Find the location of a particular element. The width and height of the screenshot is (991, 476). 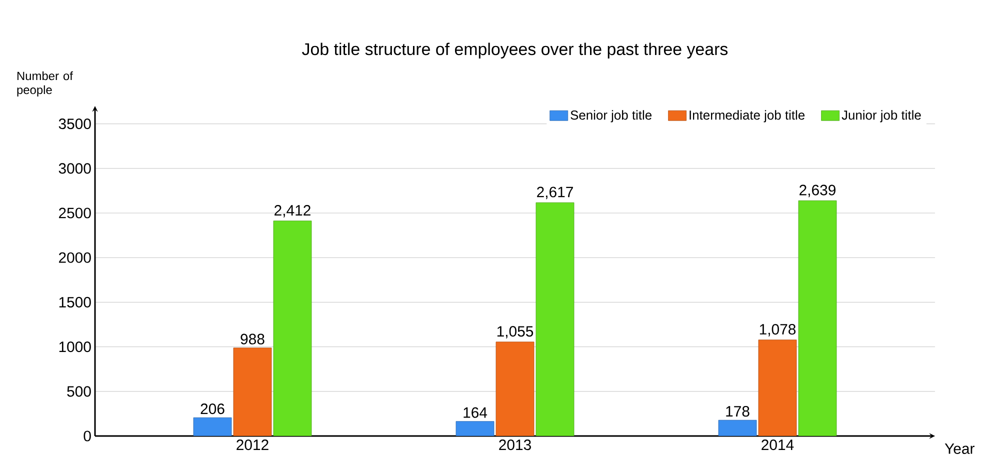

chart-title: Job title structure of employees over the past three years is located at coordinates (515, 50).